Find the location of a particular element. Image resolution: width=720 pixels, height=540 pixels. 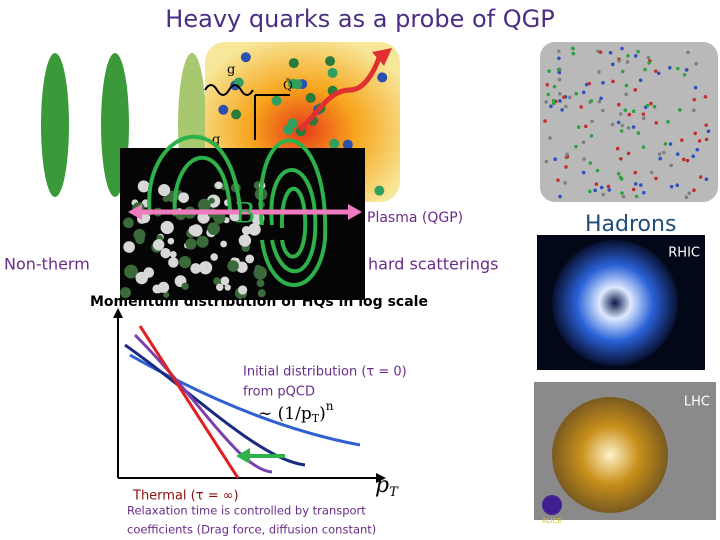

feynman-lines is located at coordinates (247, 112).